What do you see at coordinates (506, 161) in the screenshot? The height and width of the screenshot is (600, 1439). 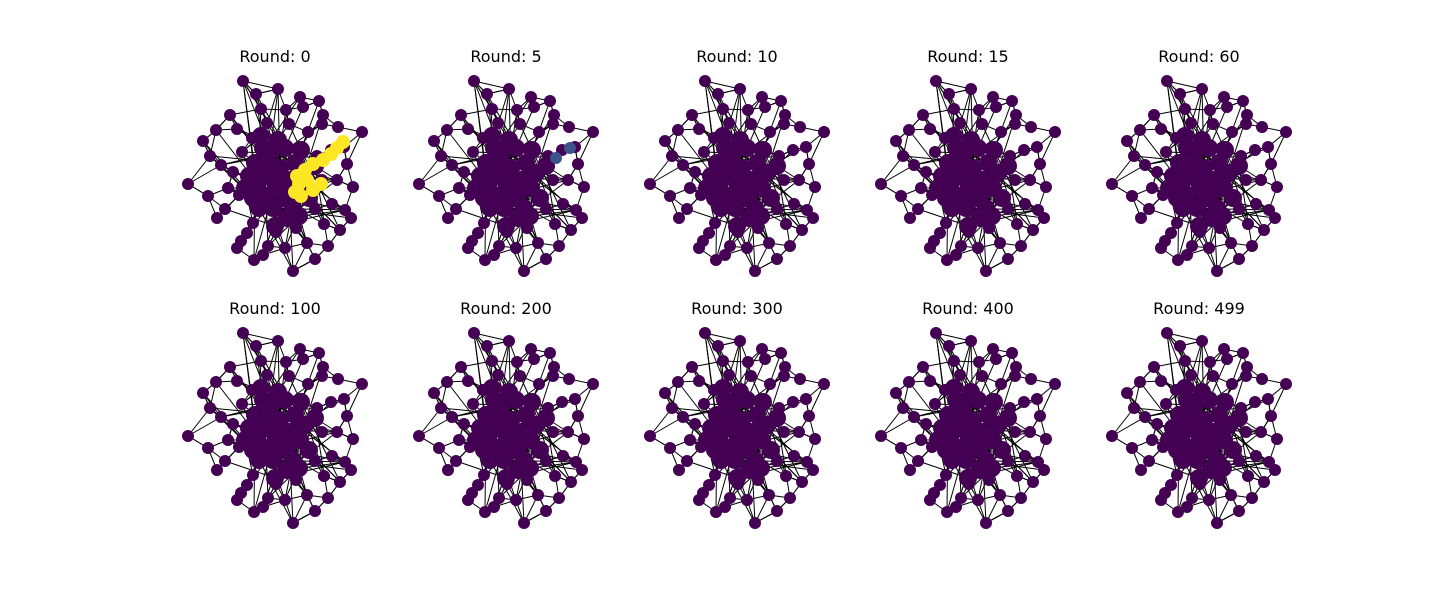 I see `panel-round-5: Round: 5` at bounding box center [506, 161].